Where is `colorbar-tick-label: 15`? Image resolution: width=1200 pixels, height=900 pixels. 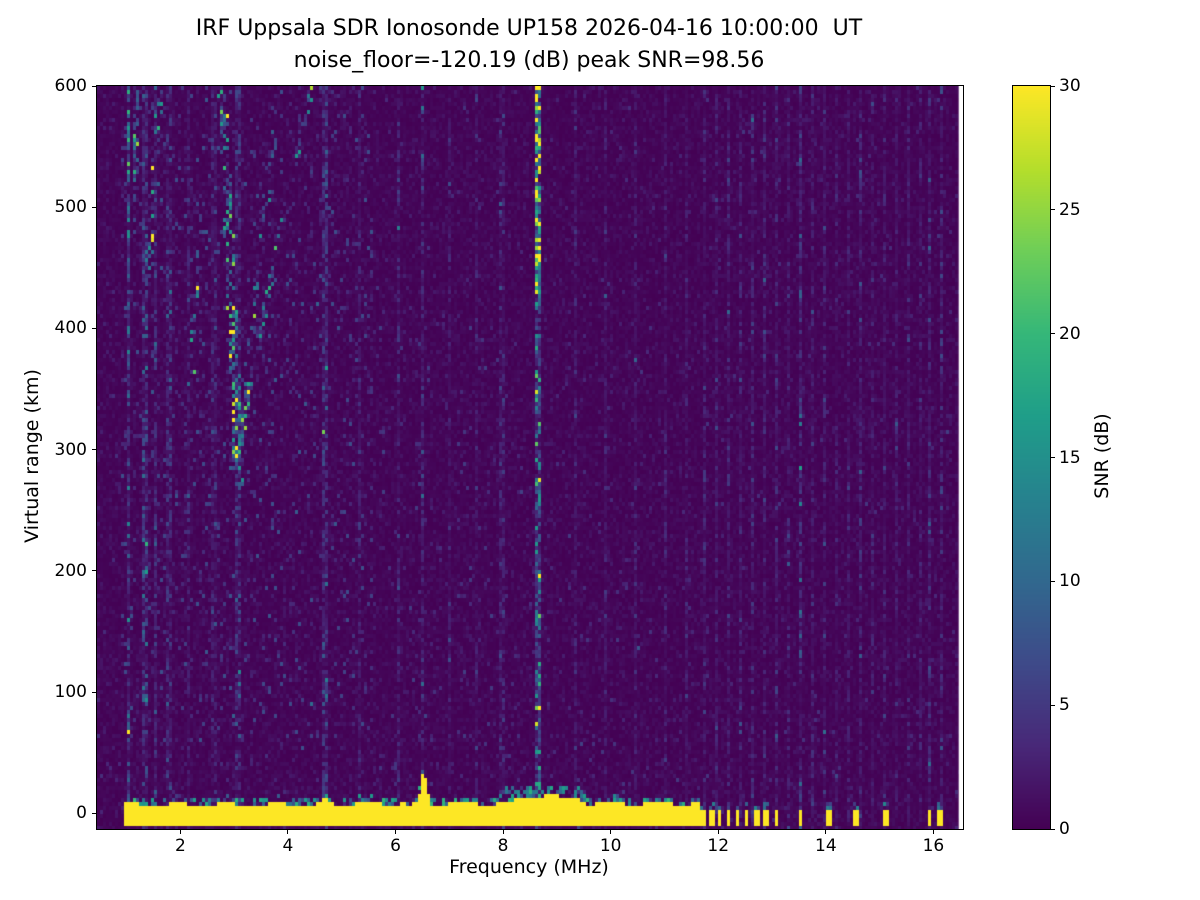
colorbar-tick-label: 15 is located at coordinates (1070, 457).